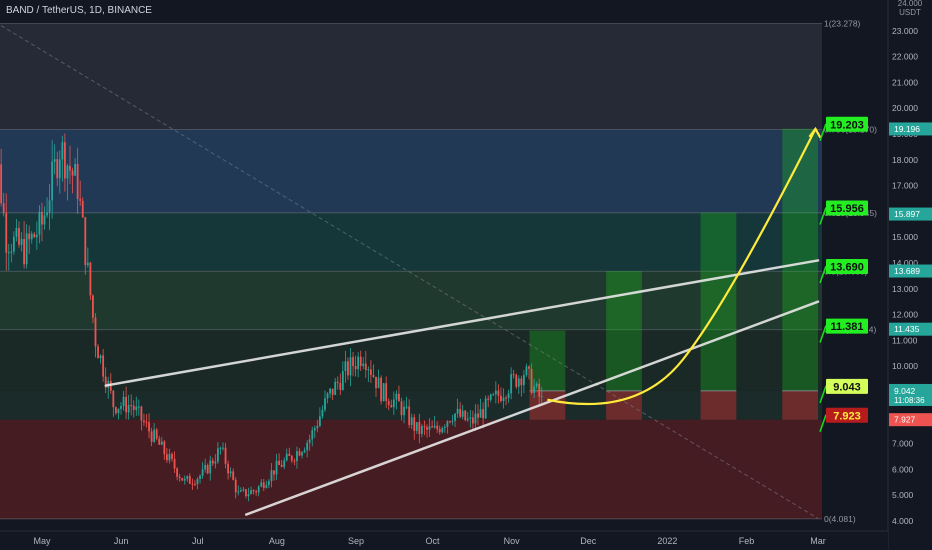  Describe the element at coordinates (903, 444) in the screenshot. I see `price-tick: 7.000` at that location.